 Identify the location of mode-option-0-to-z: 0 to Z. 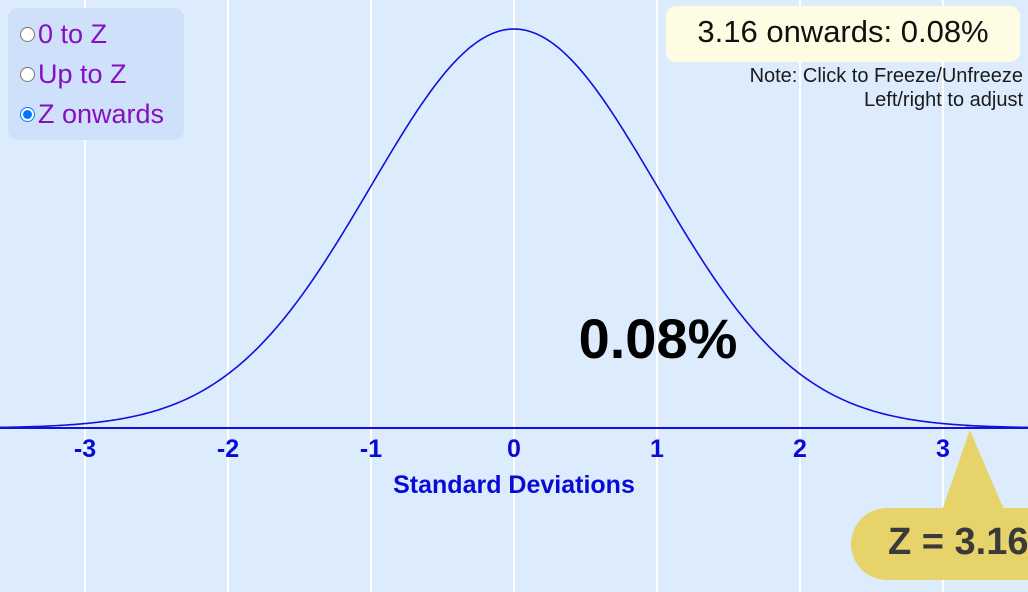
(63, 34).